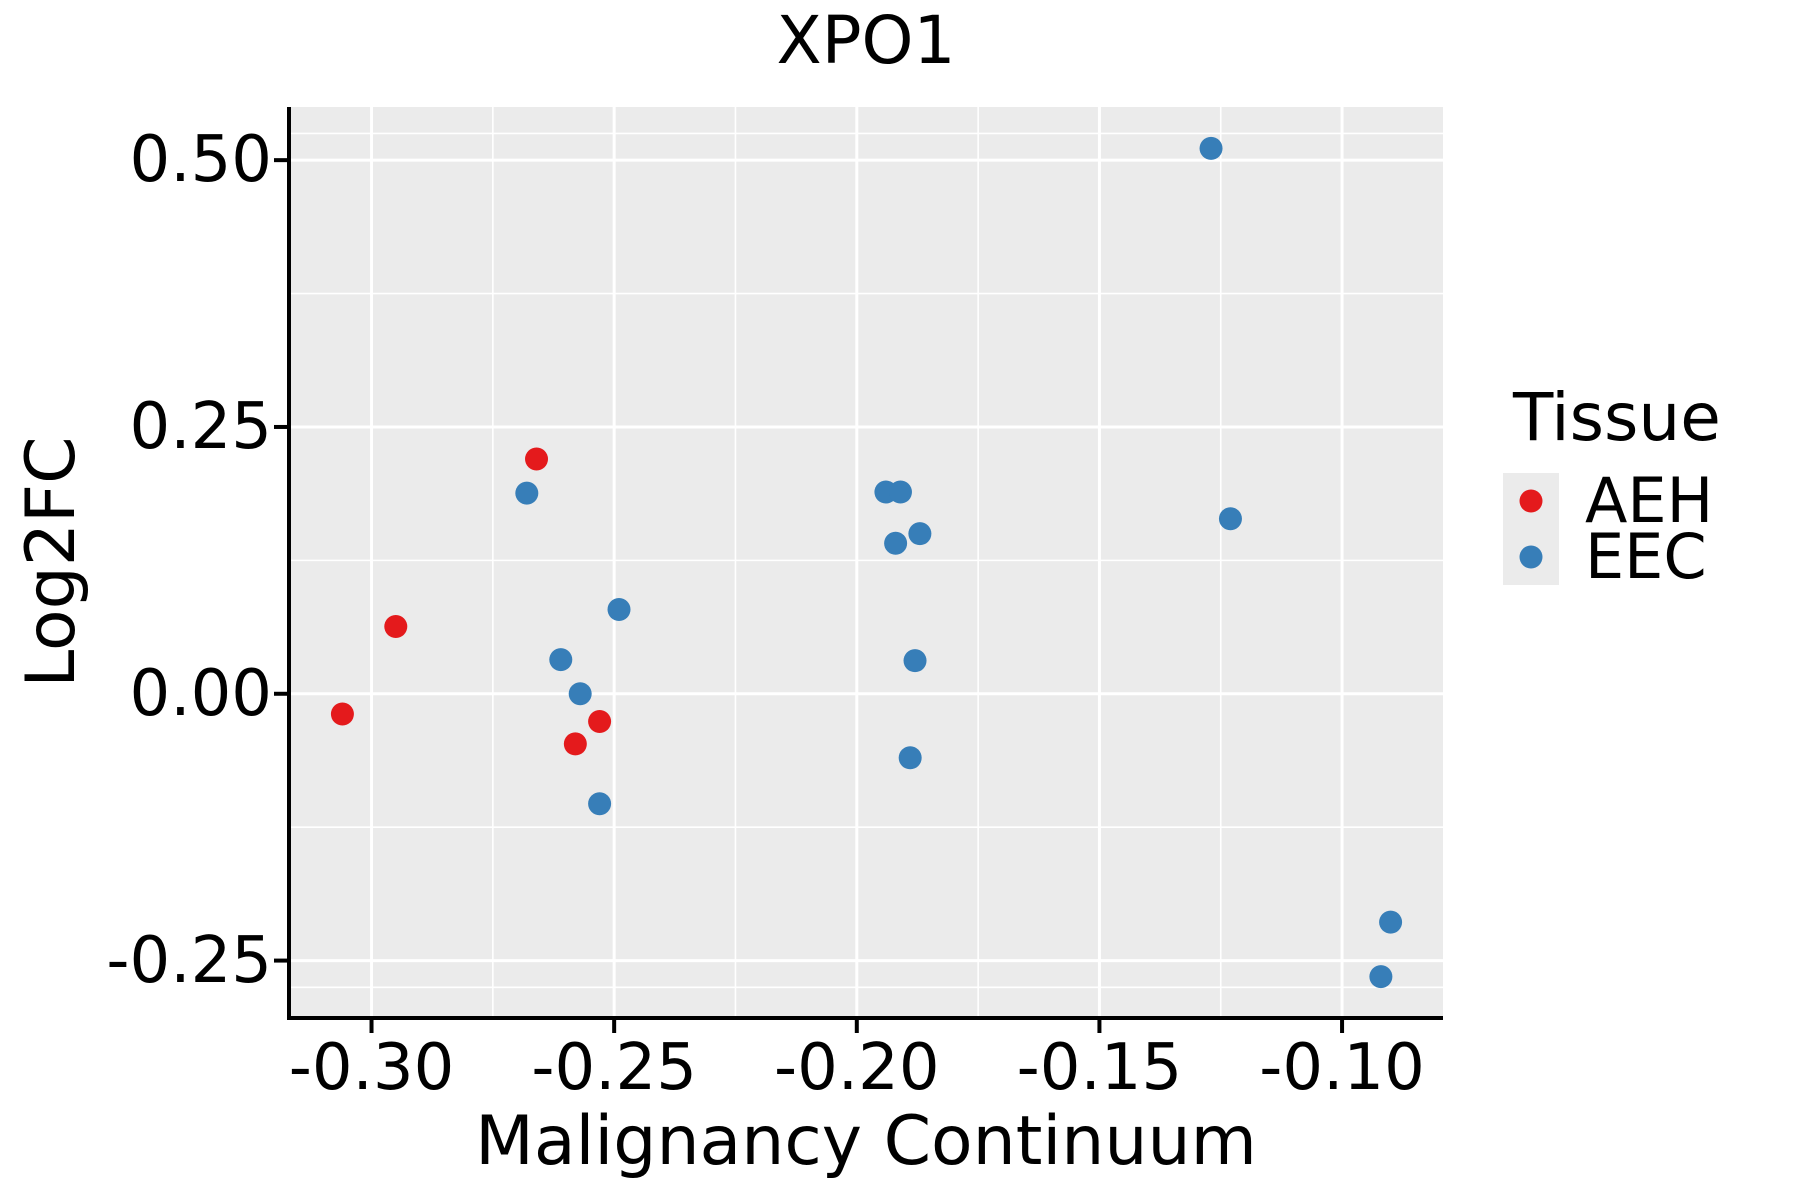 The image size is (1800, 1200). Describe the element at coordinates (201, 693) in the screenshot. I see `y-tick-label: 0.00` at that location.